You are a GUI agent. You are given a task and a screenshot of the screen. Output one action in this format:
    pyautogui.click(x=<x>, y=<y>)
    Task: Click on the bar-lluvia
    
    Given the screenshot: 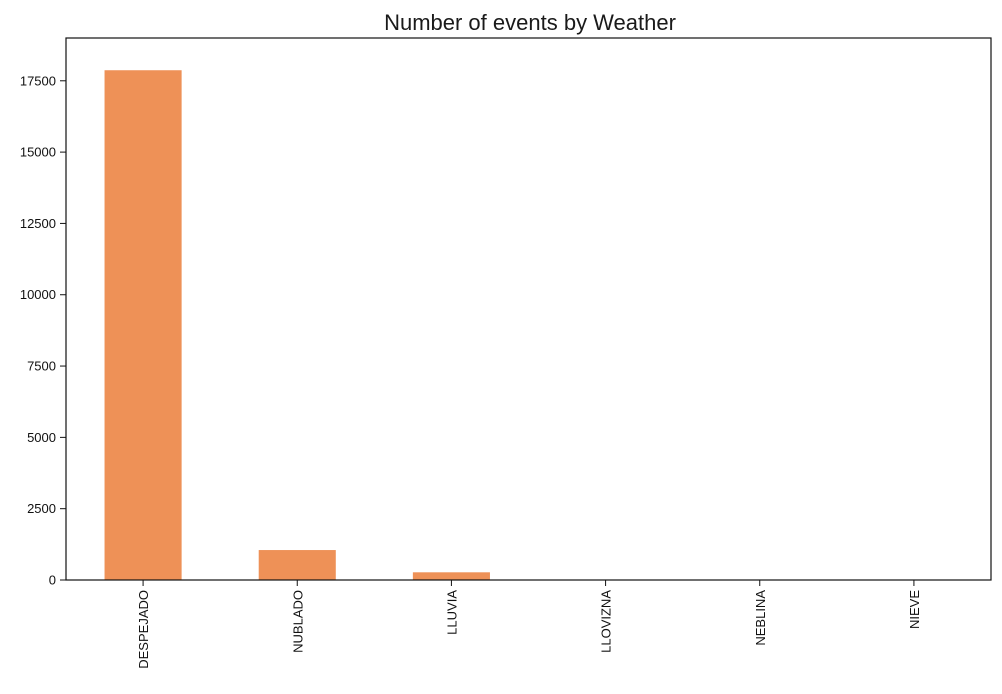 What is the action you would take?
    pyautogui.click(x=451, y=576)
    